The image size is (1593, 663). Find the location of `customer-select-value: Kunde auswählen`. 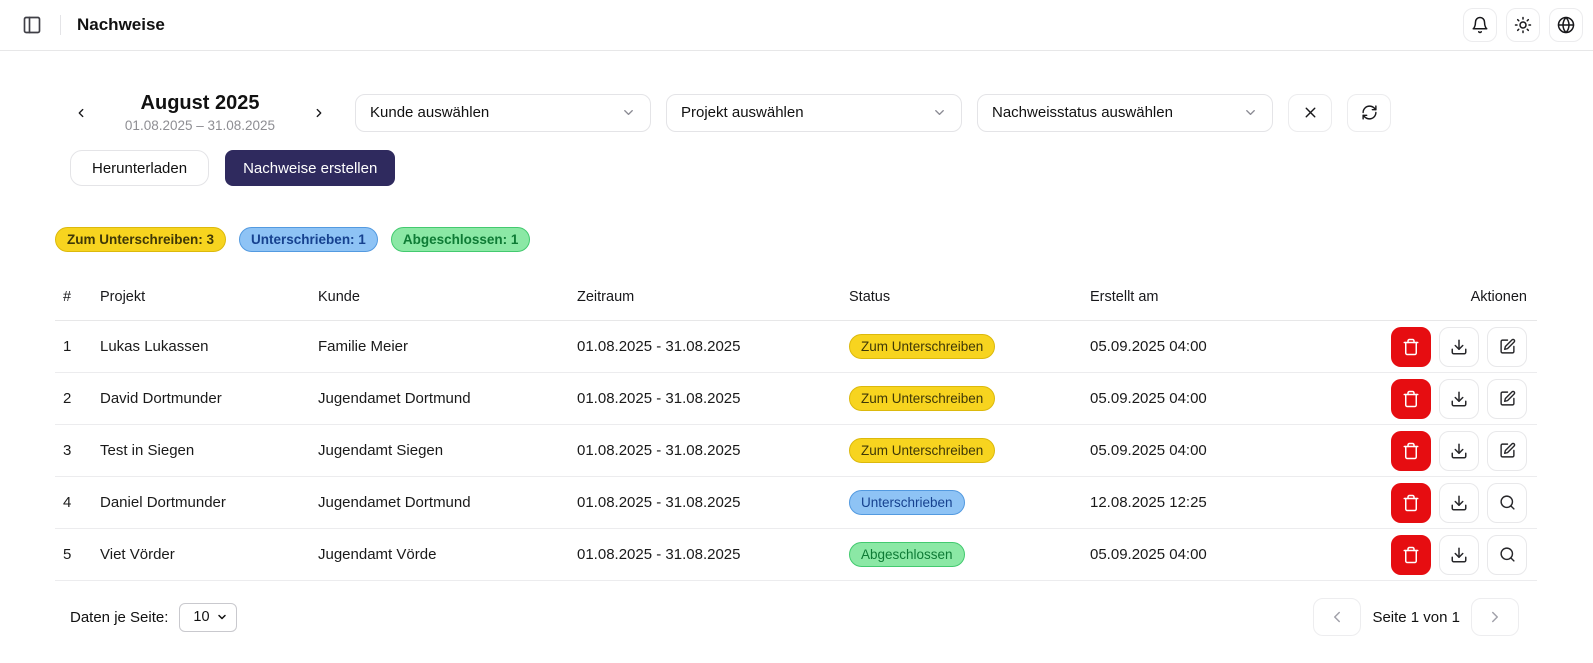

customer-select-value: Kunde auswählen is located at coordinates (430, 112).